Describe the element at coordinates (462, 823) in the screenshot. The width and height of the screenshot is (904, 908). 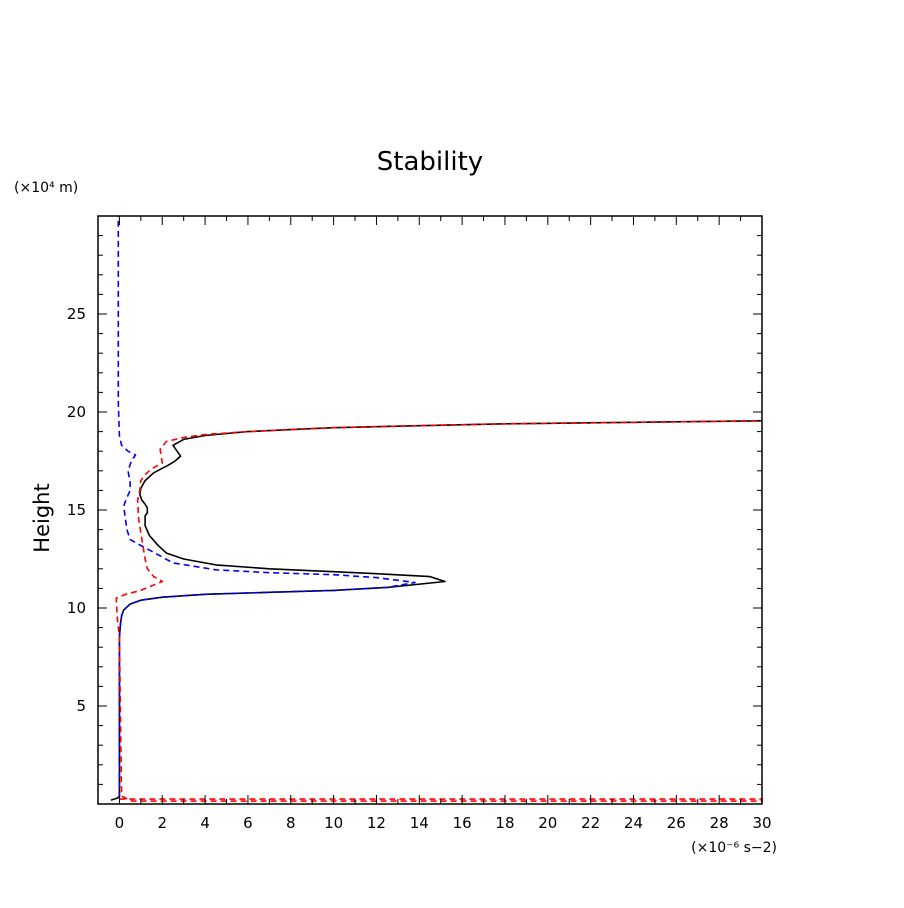
I see `x-tick-label: 16` at that location.